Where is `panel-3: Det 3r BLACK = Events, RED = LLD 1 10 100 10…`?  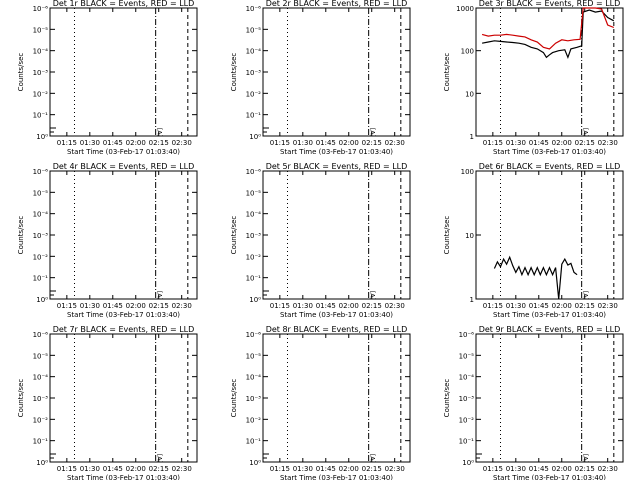 panel-3: Det 3r BLACK = Events, RED = LLD 1 10 100 10… is located at coordinates (533, 78).